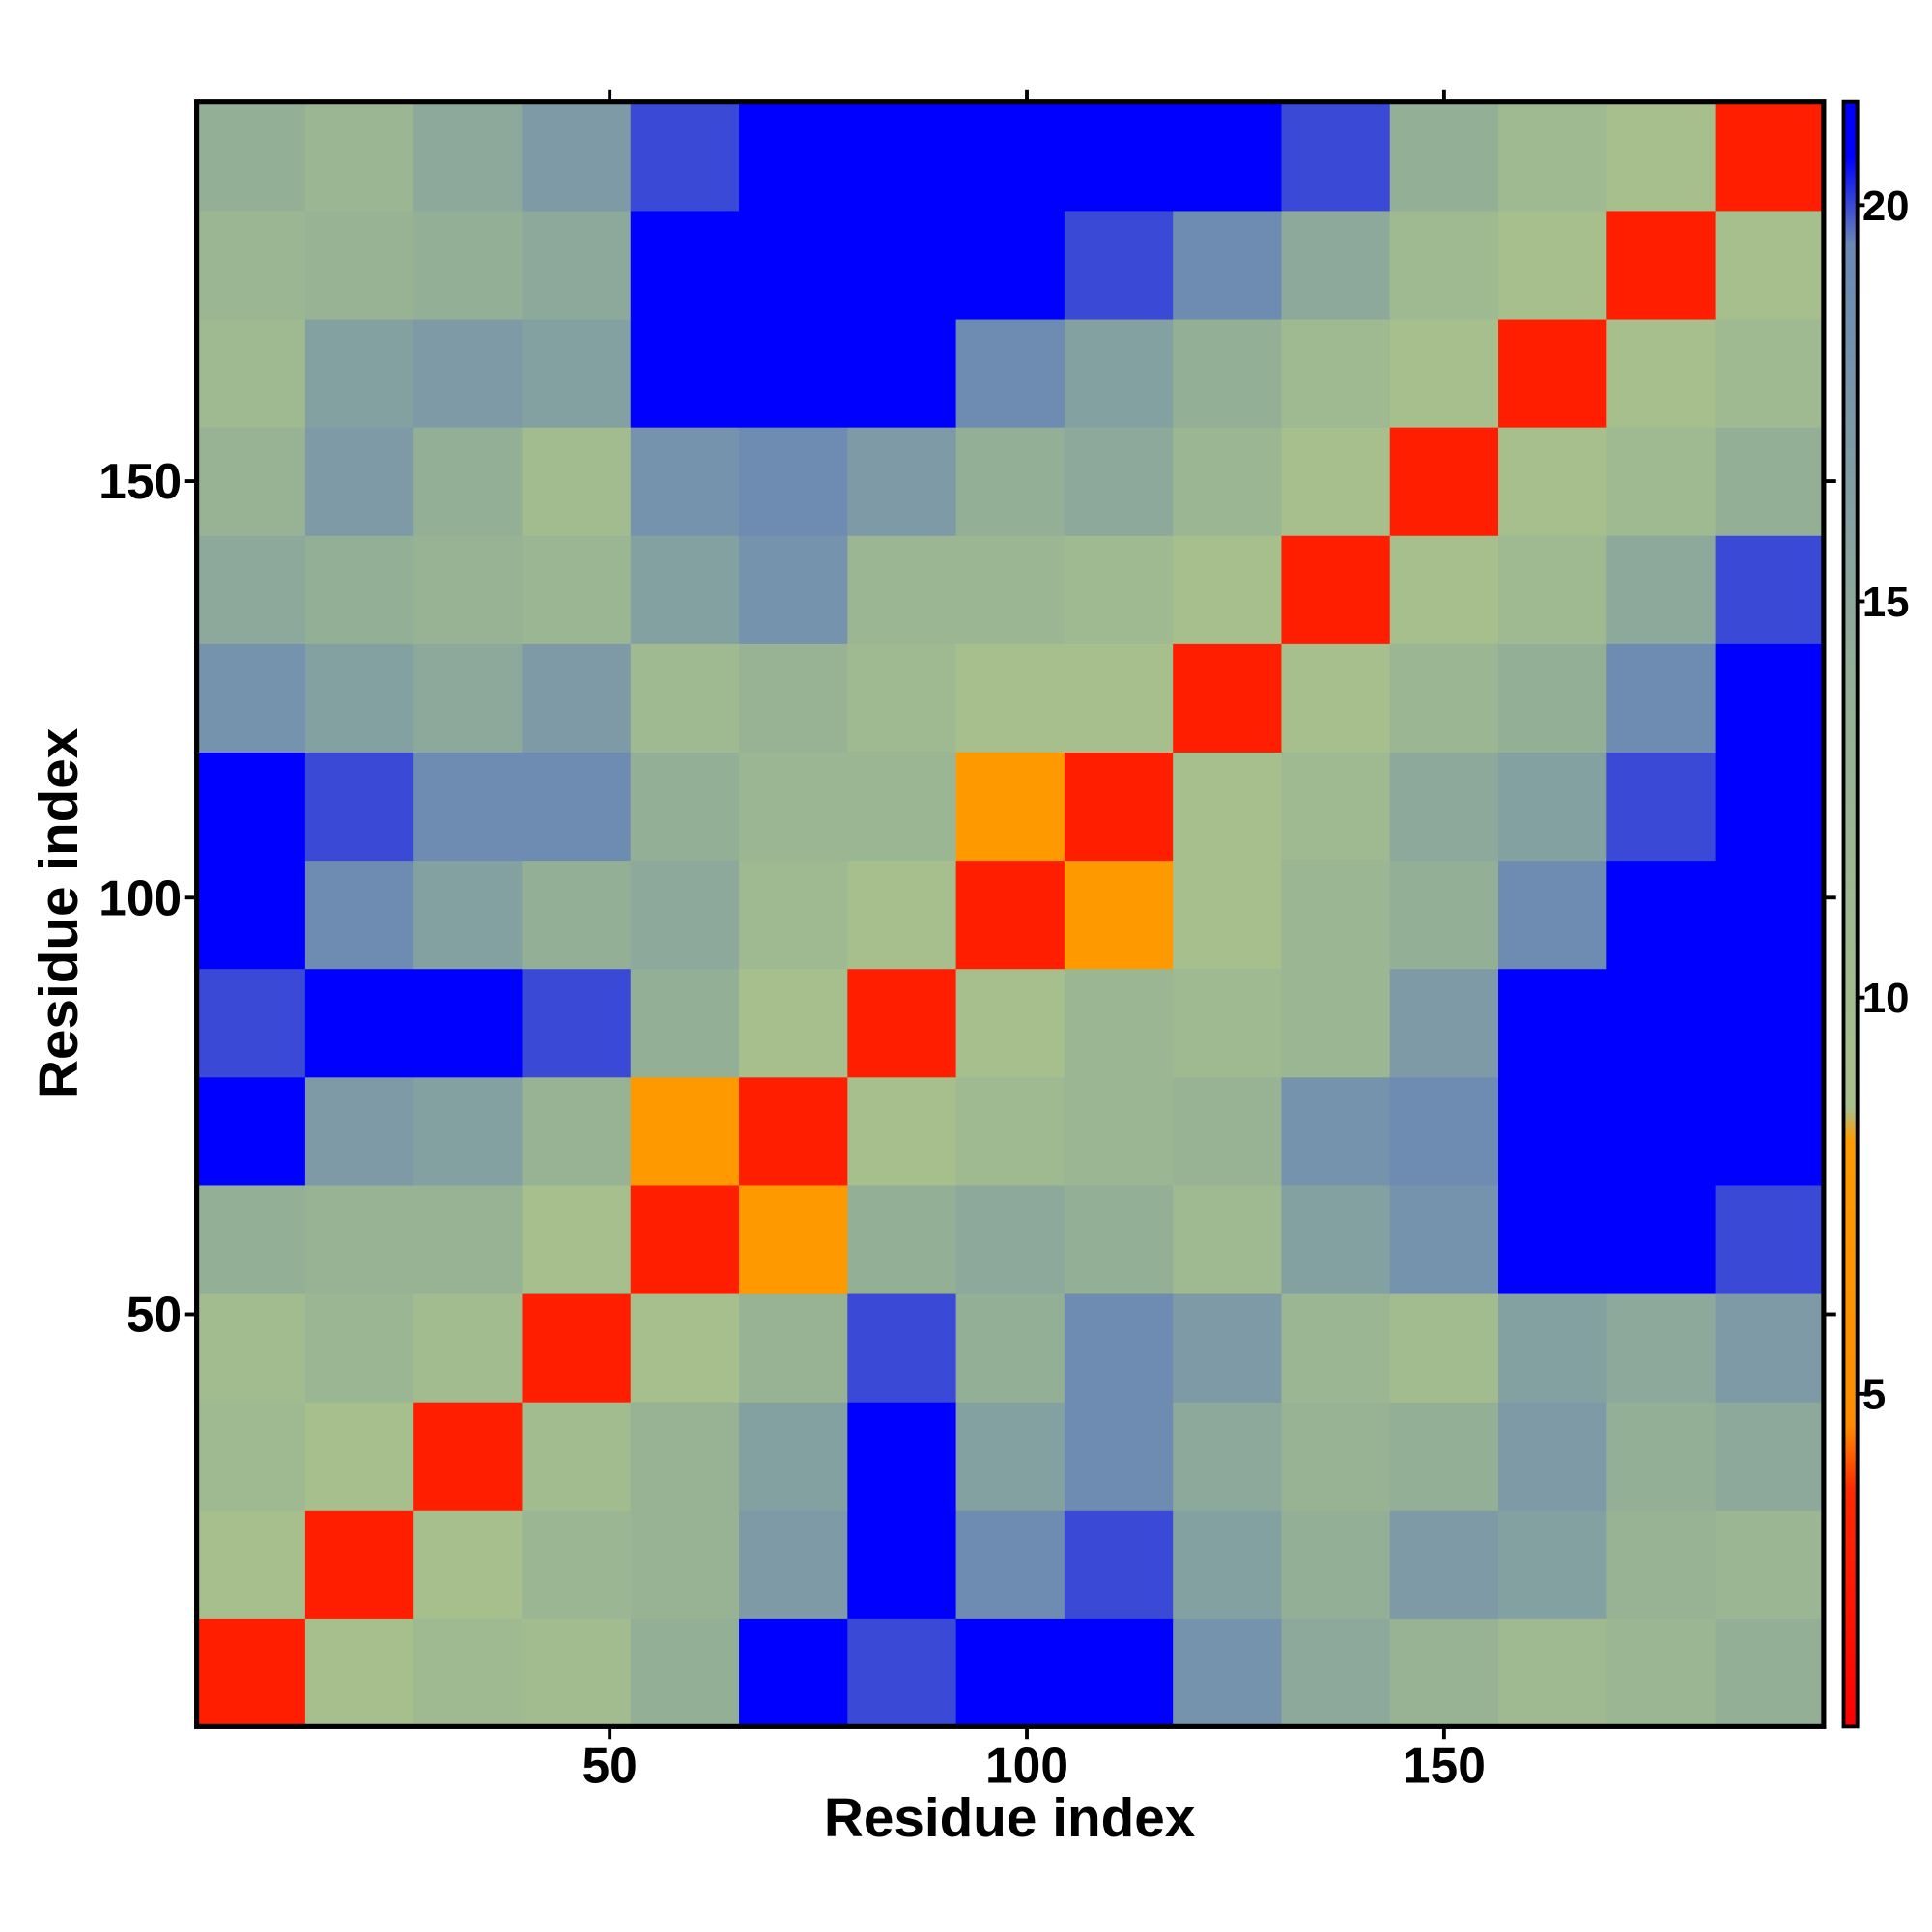 This screenshot has height=1932, width=1932. What do you see at coordinates (1010, 1818) in the screenshot?
I see `x-axis-title: Residue index` at bounding box center [1010, 1818].